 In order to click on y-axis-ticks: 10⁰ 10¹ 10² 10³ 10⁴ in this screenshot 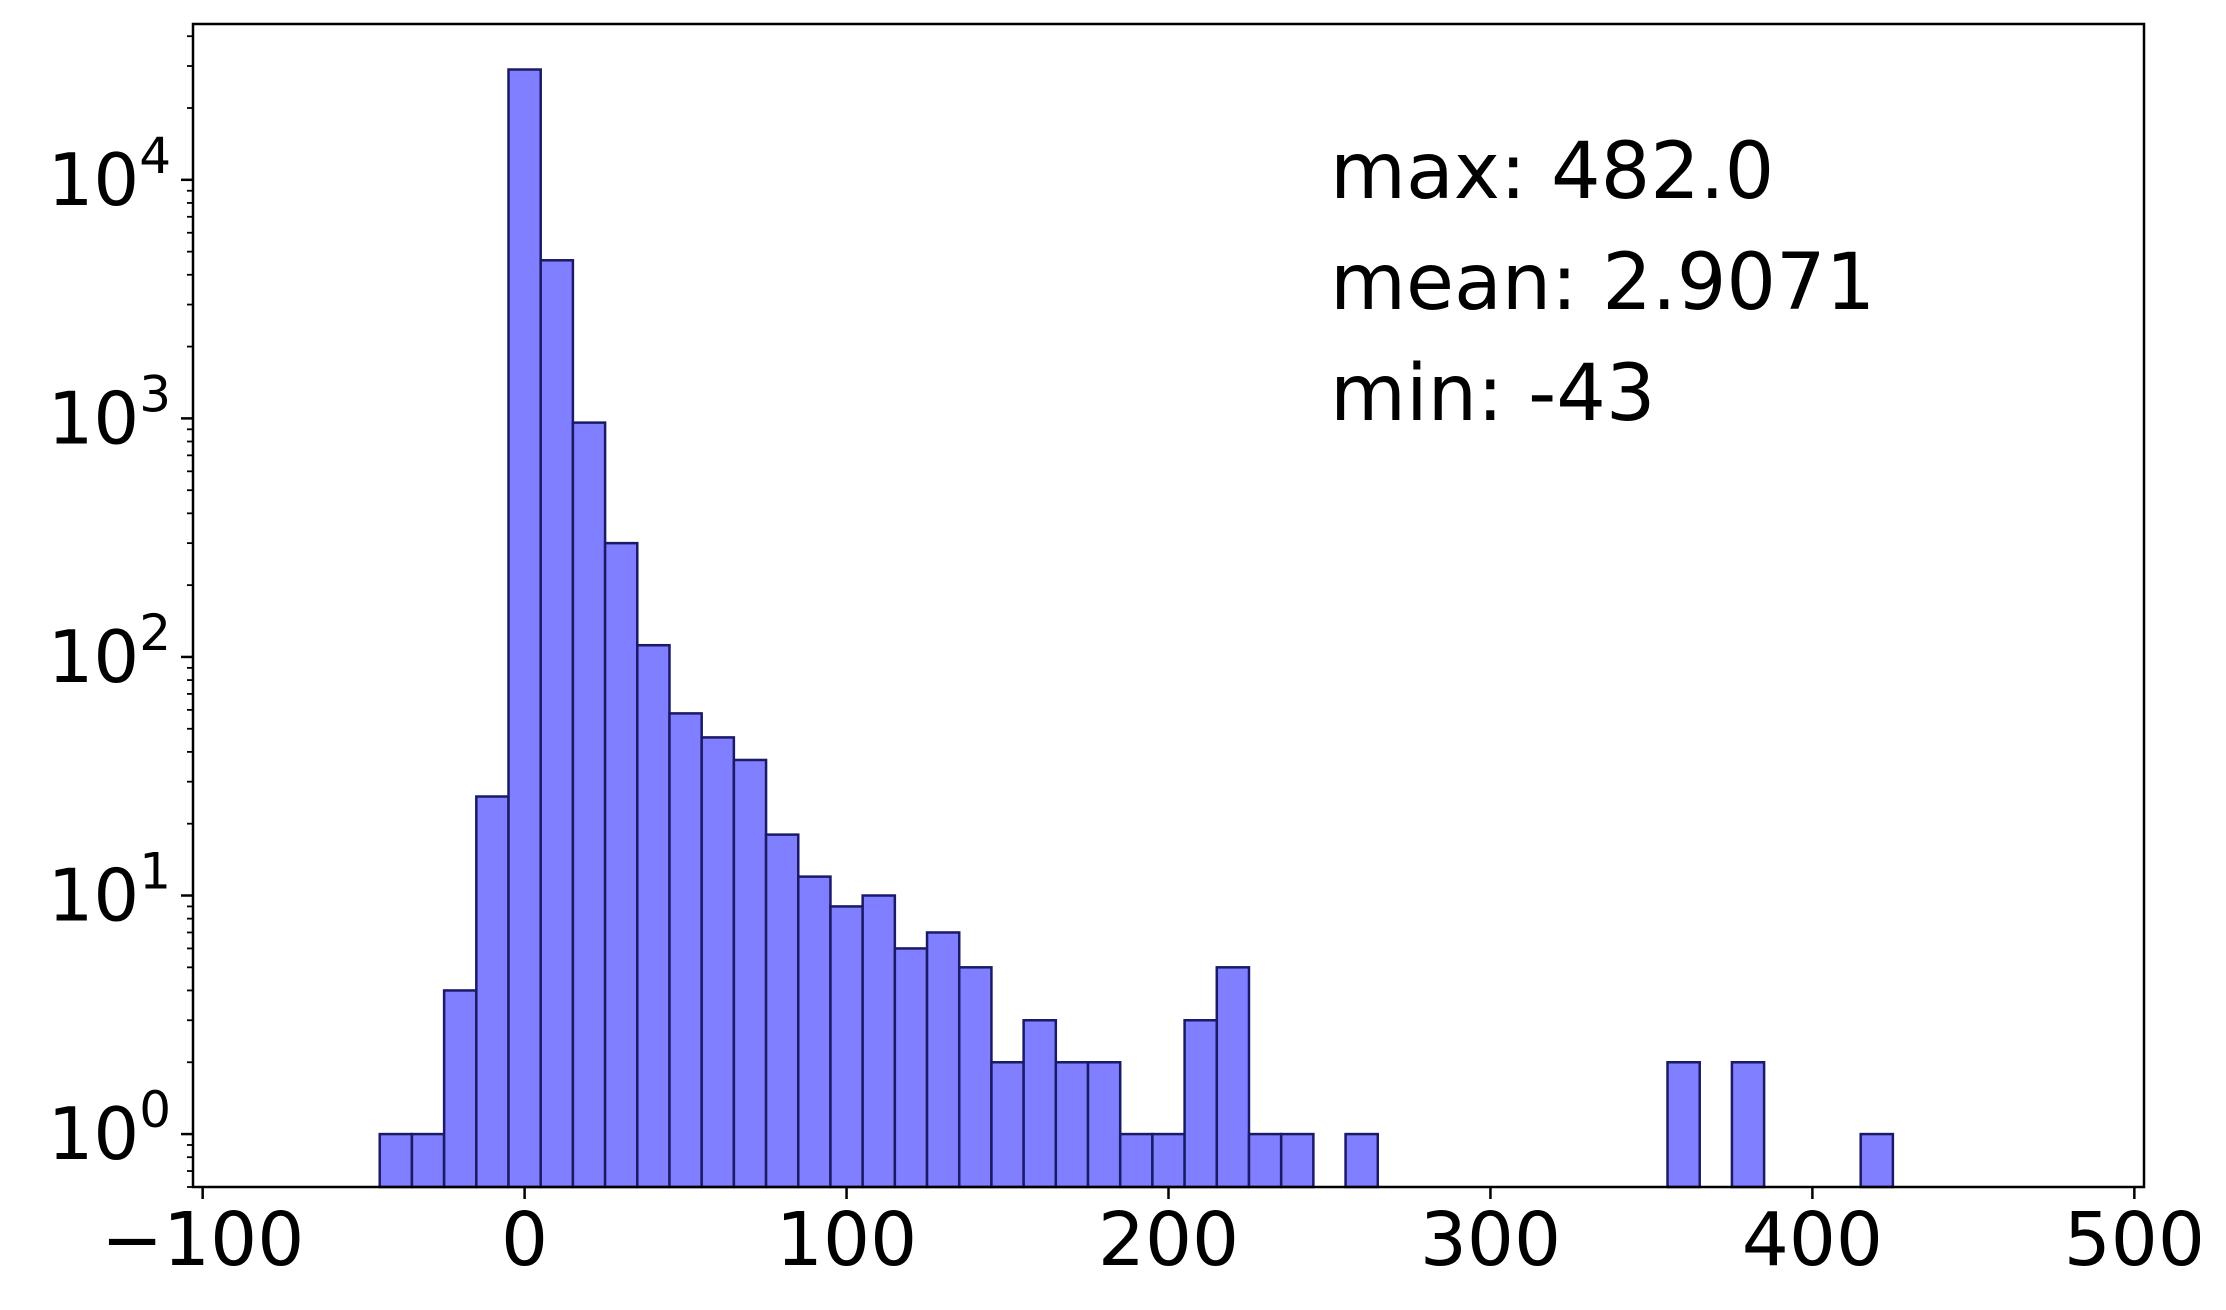, I will do `click(120, 651)`.